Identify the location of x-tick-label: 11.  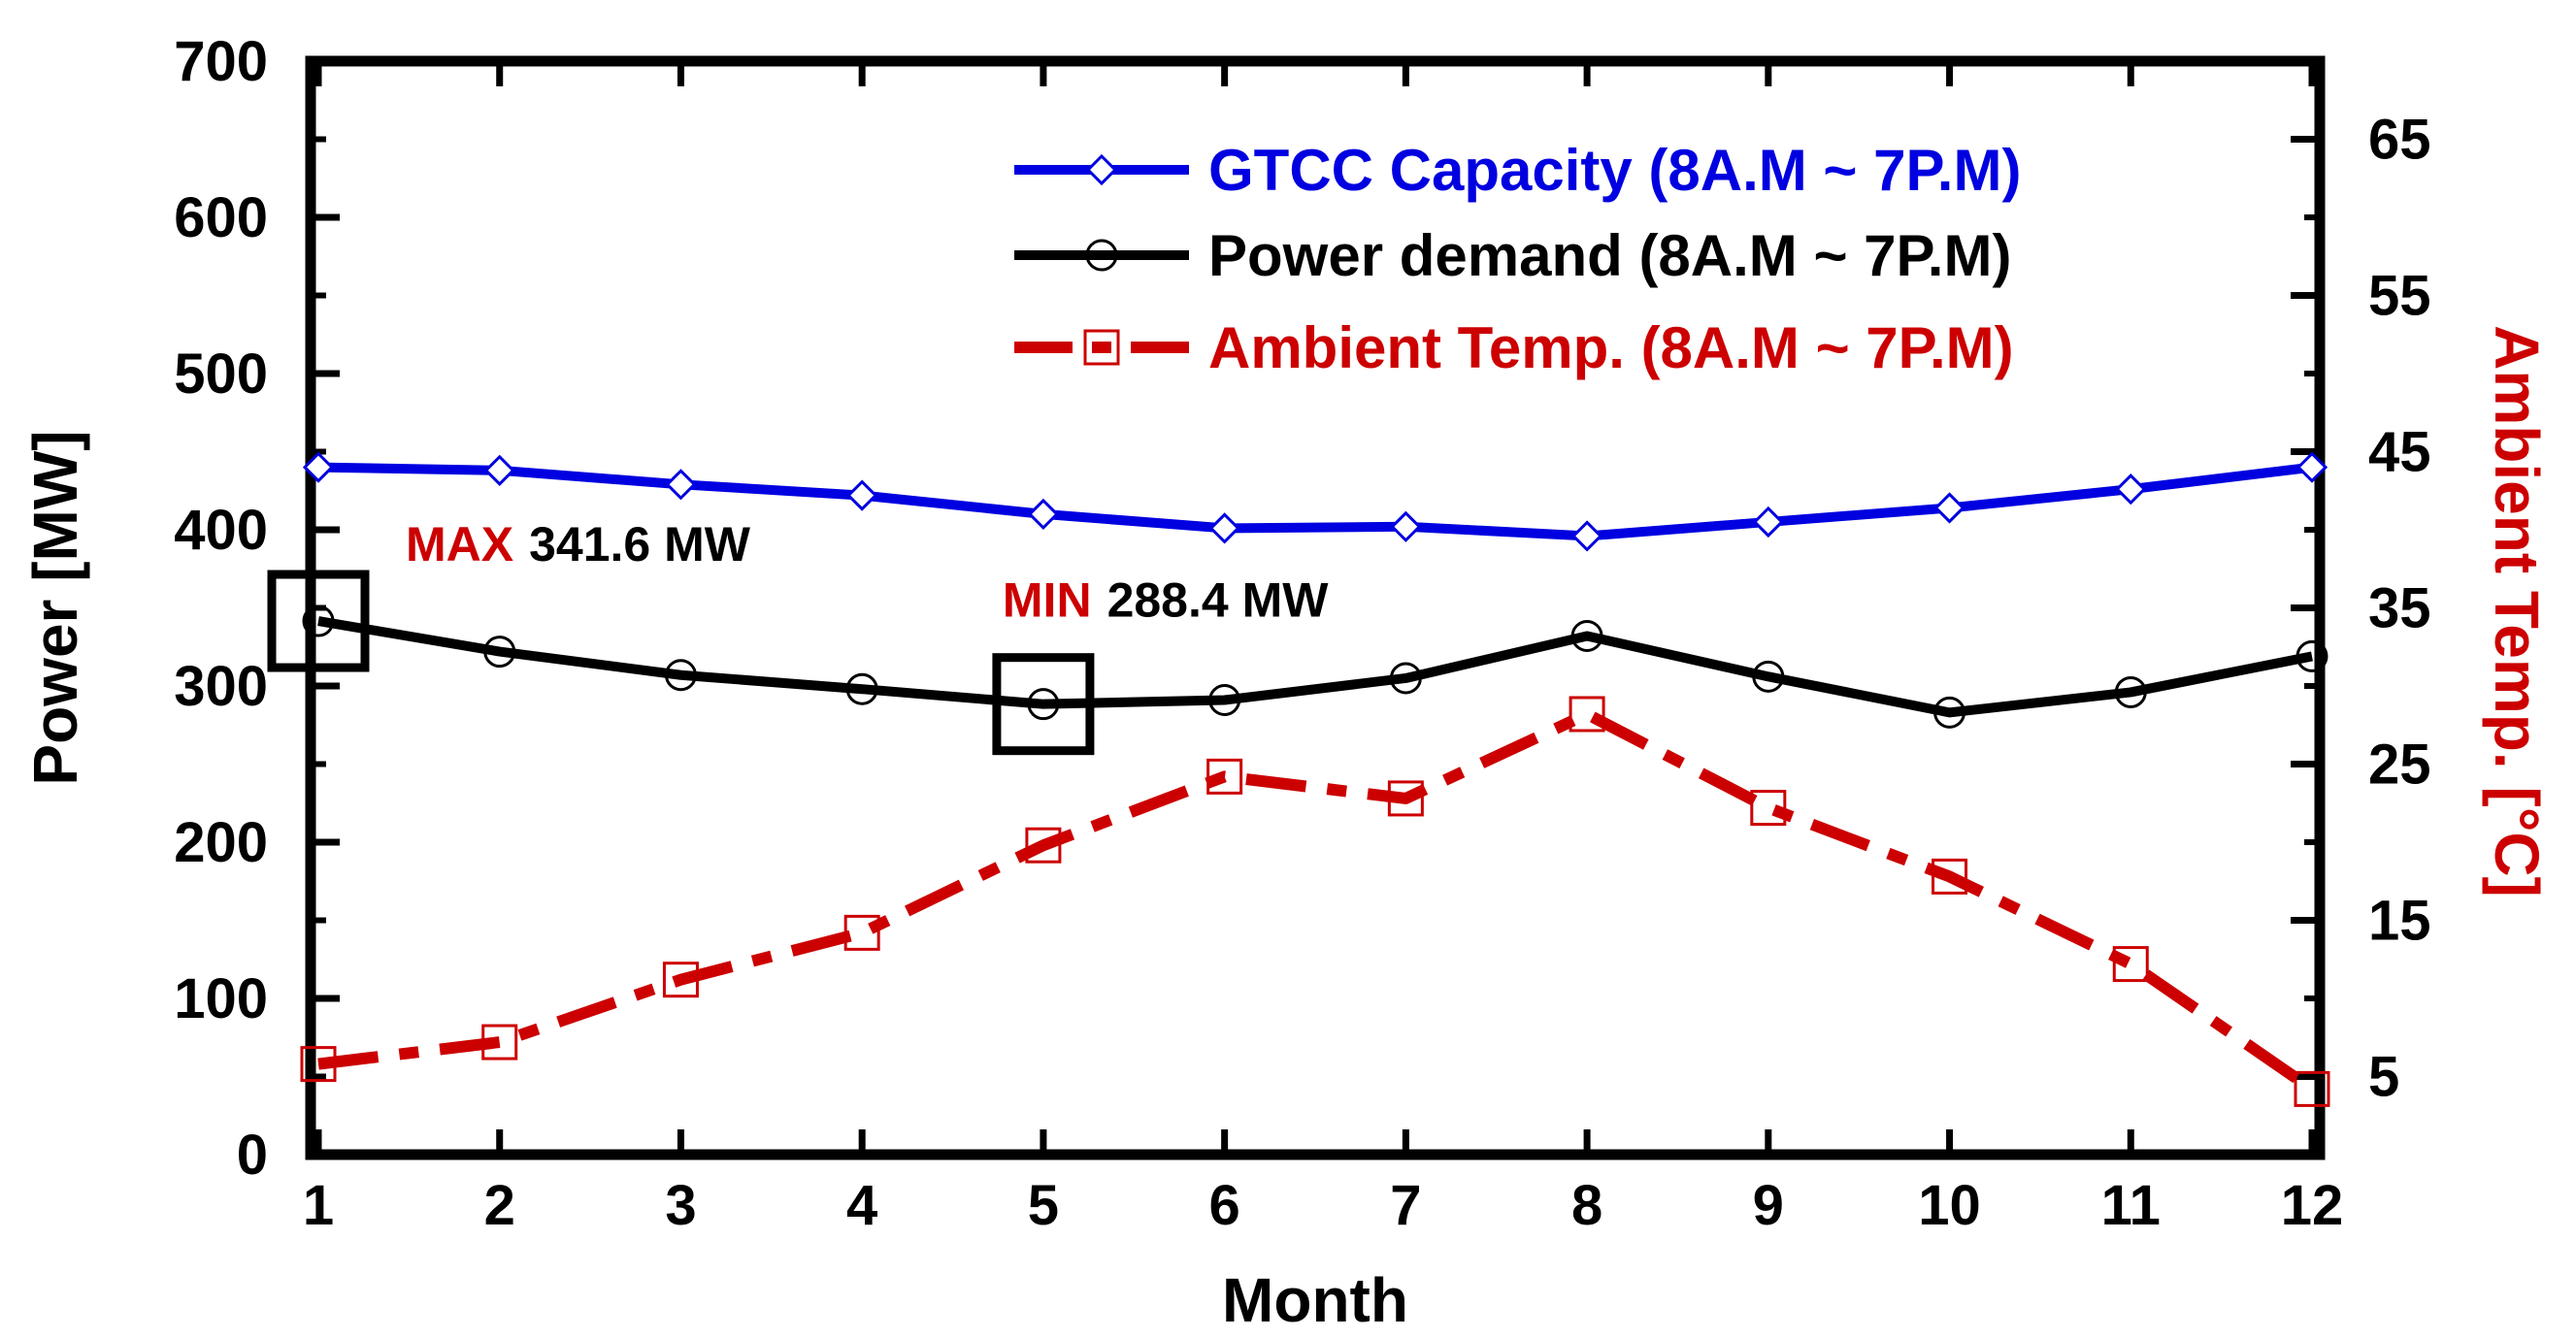
(2131, 1205).